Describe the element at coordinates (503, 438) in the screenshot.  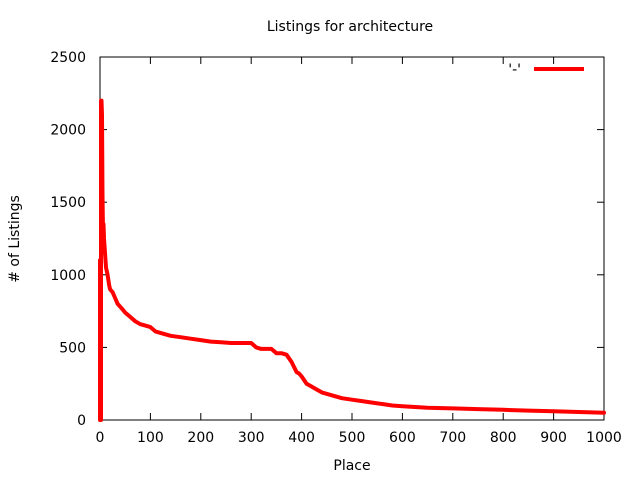
I see `x-tick-label: 800` at that location.